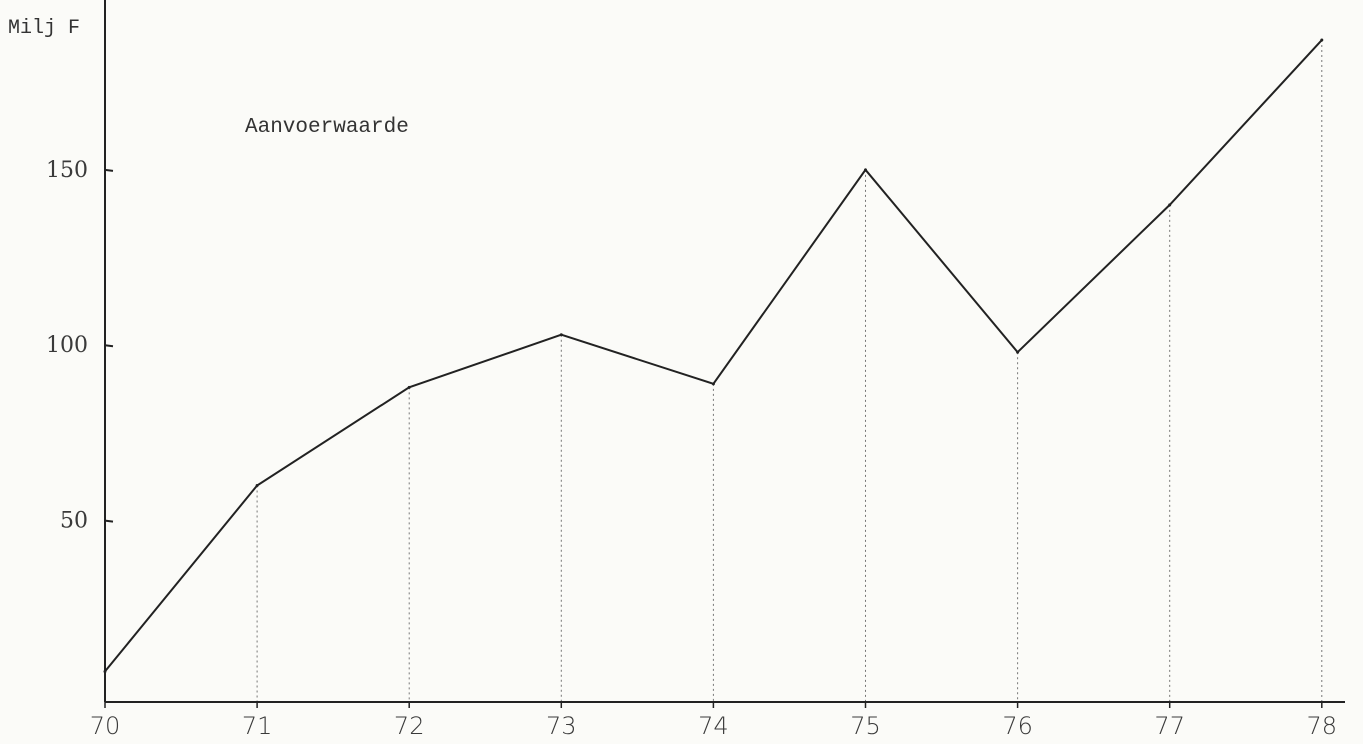  Describe the element at coordinates (561, 726) in the screenshot. I see `x-tick-label-73: 73` at that location.